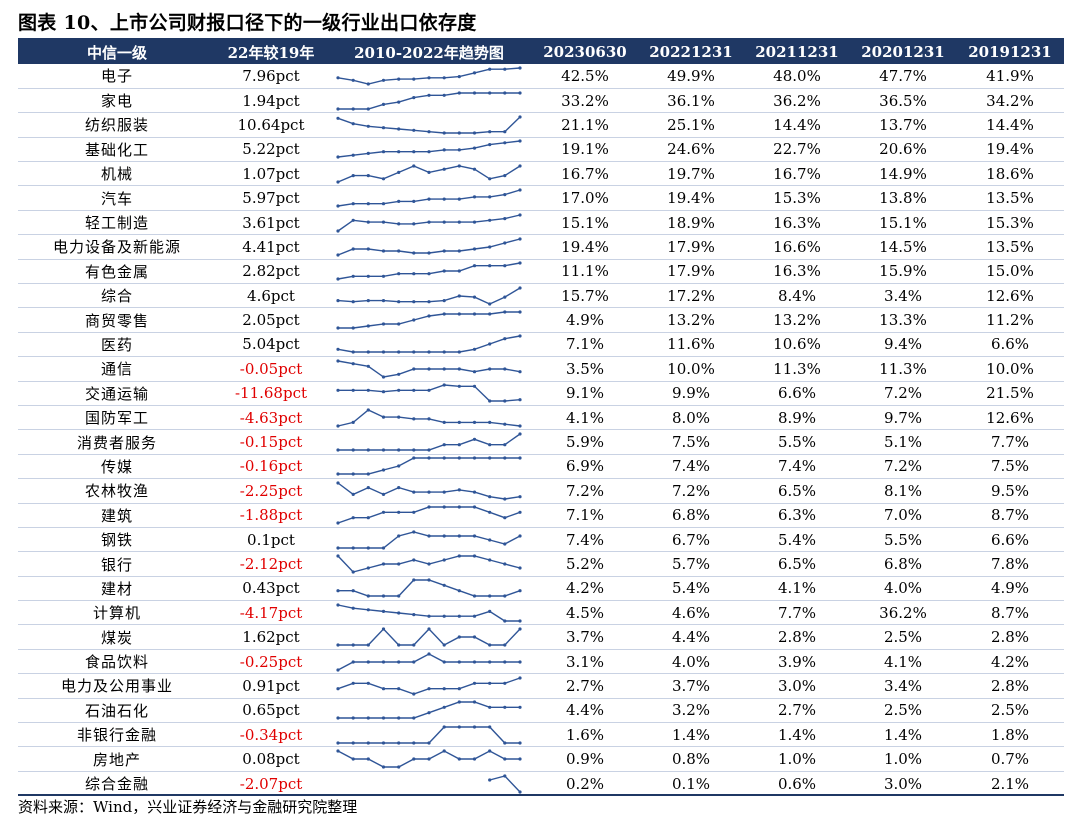  Describe the element at coordinates (1010, 125) in the screenshot. I see `dependency-value: 14.4%` at that location.